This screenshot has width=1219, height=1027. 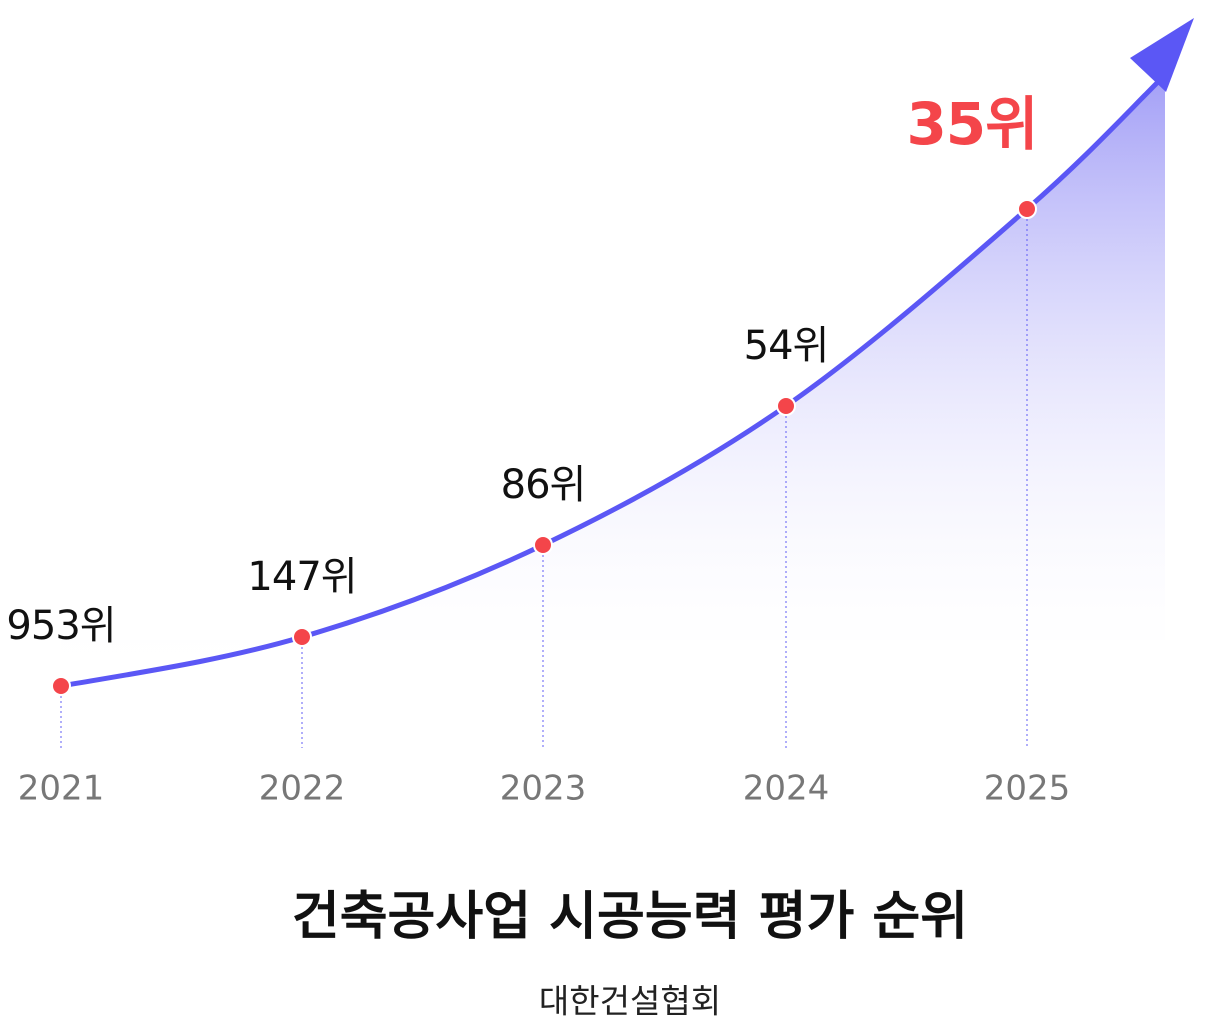 What do you see at coordinates (543, 789) in the screenshot?
I see `x-tick-label: 2023` at bounding box center [543, 789].